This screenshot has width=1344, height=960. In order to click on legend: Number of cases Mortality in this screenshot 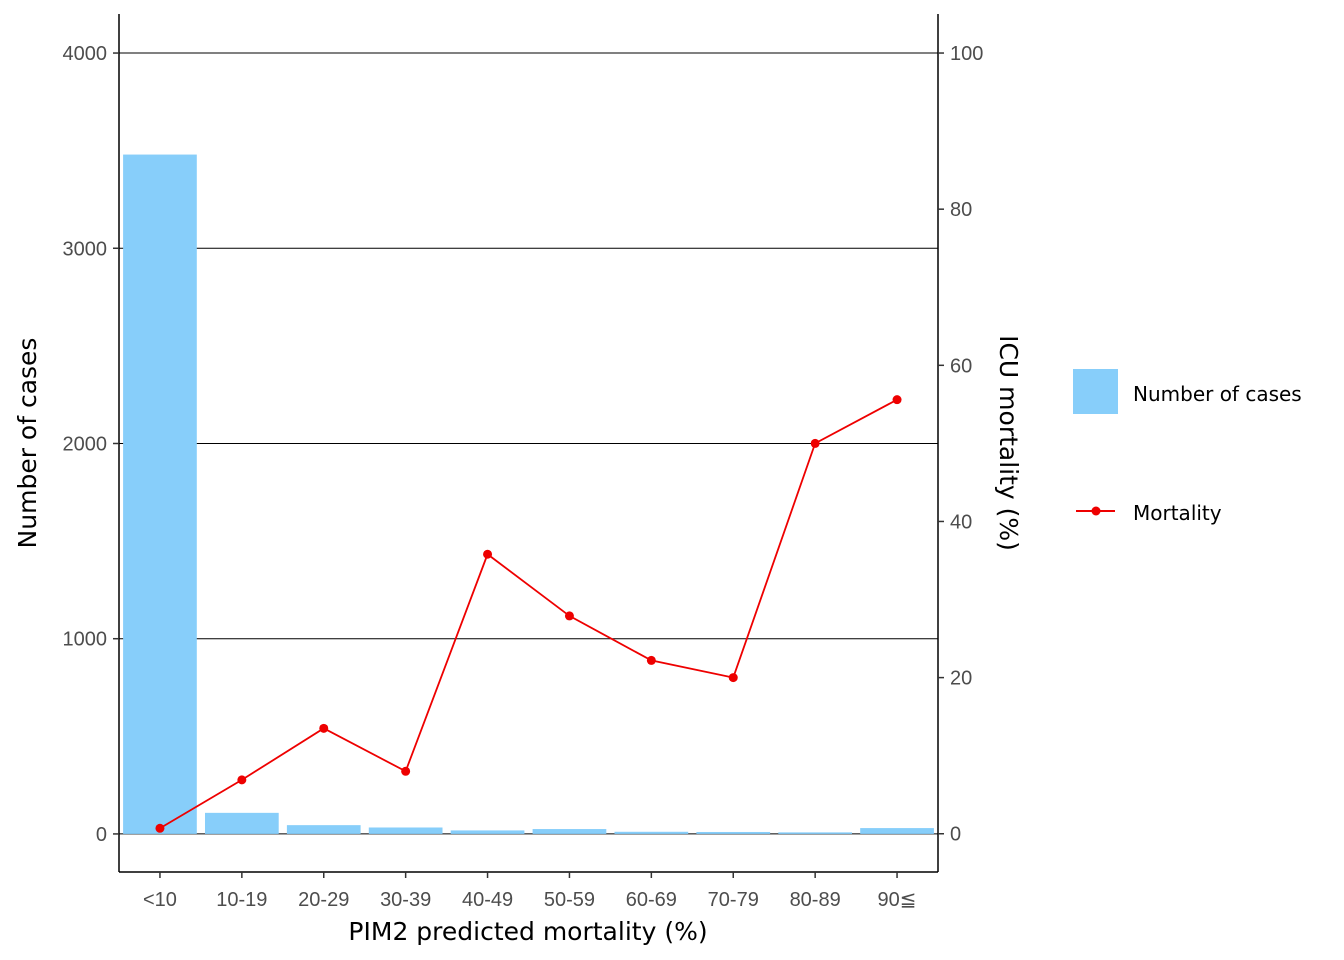, I will do `click(1187, 447)`.